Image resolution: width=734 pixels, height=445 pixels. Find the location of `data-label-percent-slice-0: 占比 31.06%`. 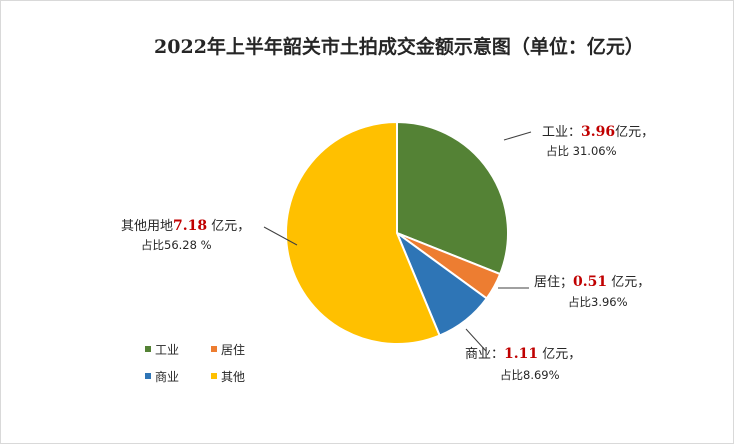

data-label-percent-slice-0: 占比 31.06% is located at coordinates (581, 151).